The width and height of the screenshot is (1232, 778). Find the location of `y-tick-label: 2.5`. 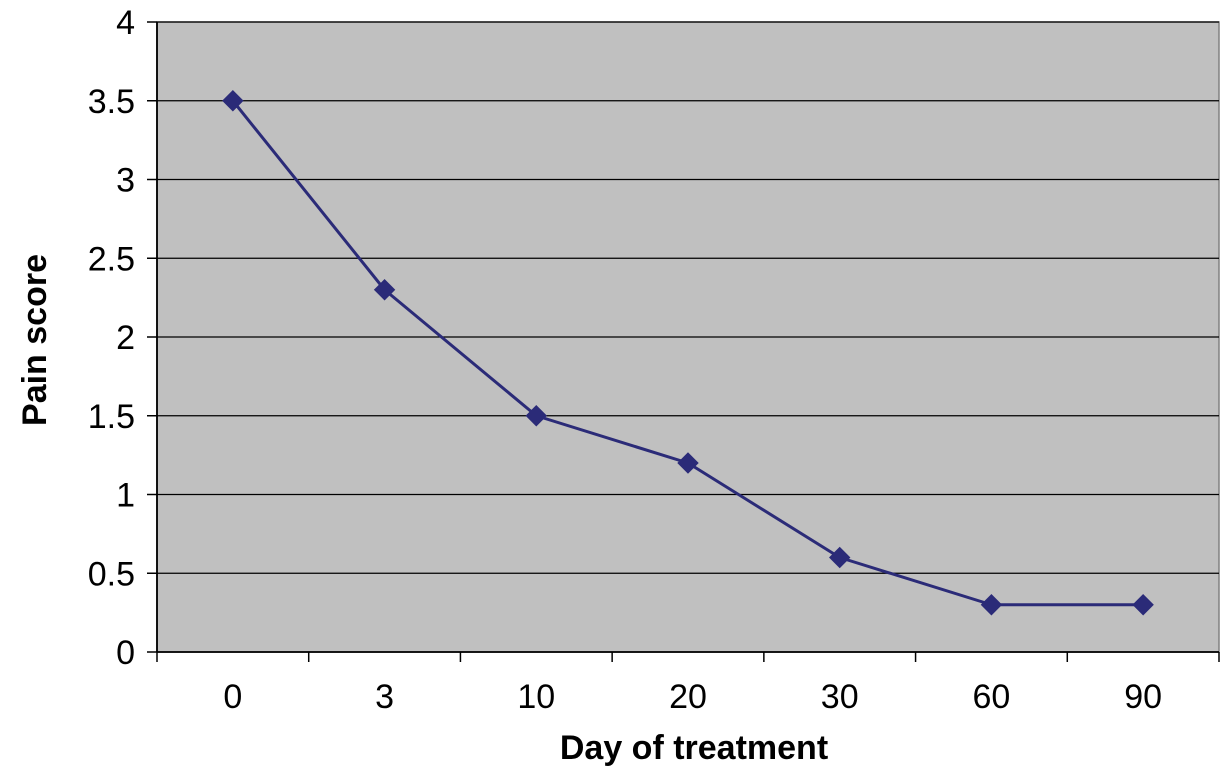

y-tick-label: 2.5 is located at coordinates (111, 259).